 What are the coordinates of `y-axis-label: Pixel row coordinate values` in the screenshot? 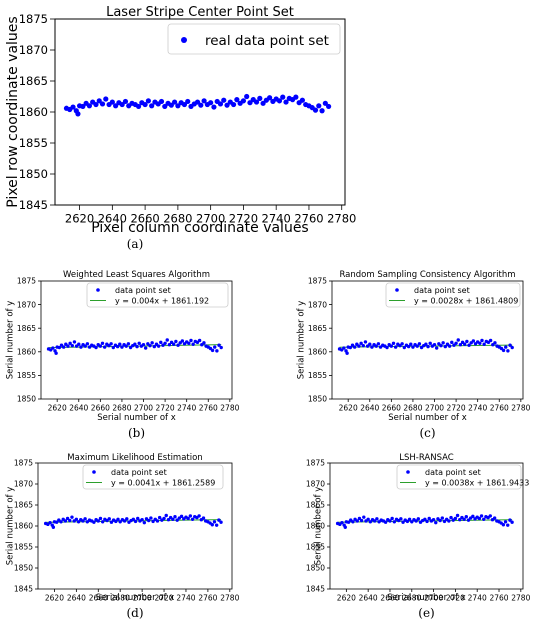 It's located at (13, 111).